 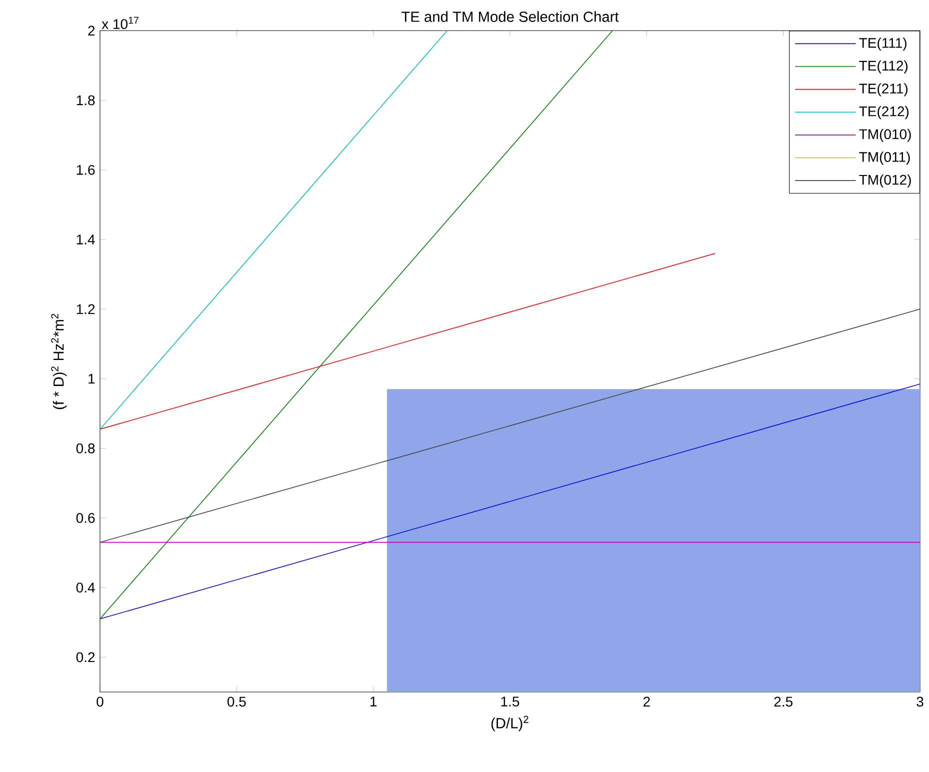 I want to click on y-tick-label: 1.6, so click(x=85, y=169).